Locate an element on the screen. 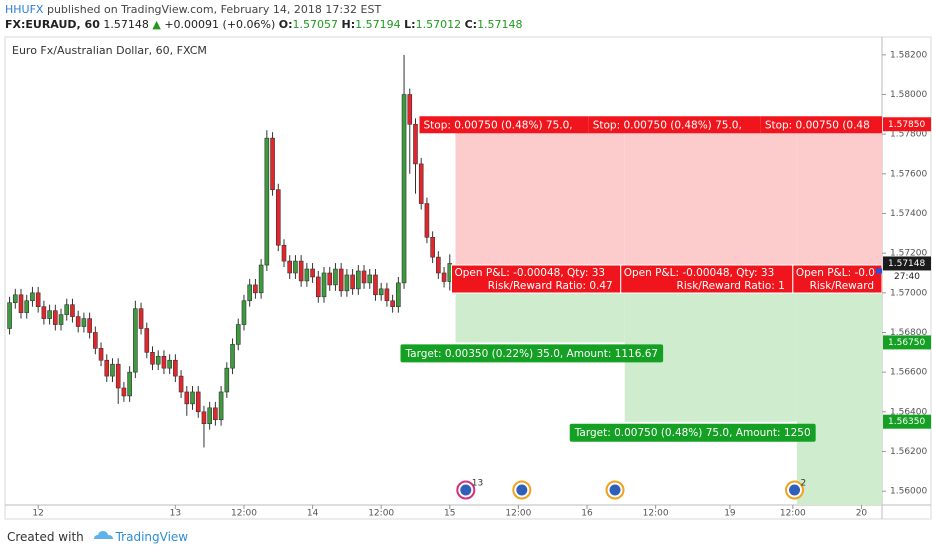 Image resolution: width=932 pixels, height=550 pixels. rr-label: Risk/Reward Ratio: 0.47 is located at coordinates (550, 286).